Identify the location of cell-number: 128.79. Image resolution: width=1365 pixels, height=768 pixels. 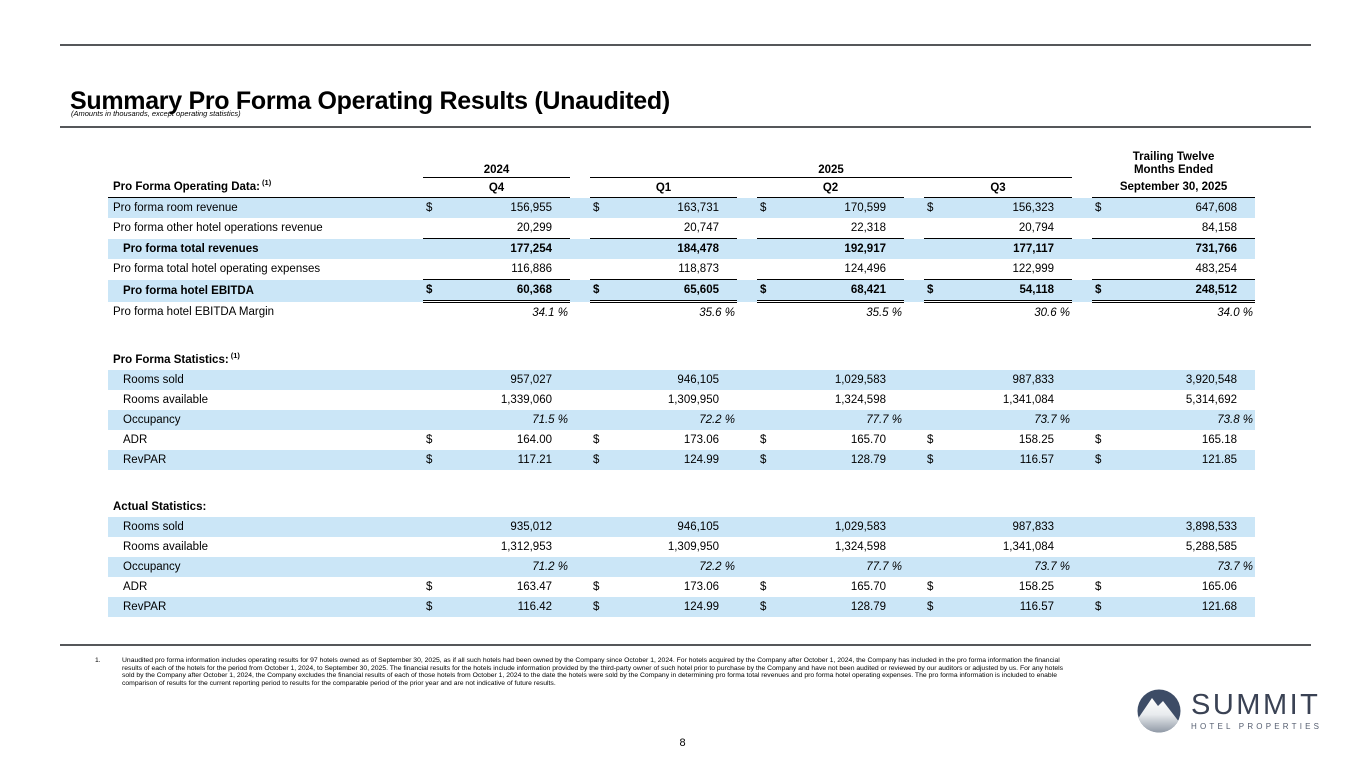
(868, 460).